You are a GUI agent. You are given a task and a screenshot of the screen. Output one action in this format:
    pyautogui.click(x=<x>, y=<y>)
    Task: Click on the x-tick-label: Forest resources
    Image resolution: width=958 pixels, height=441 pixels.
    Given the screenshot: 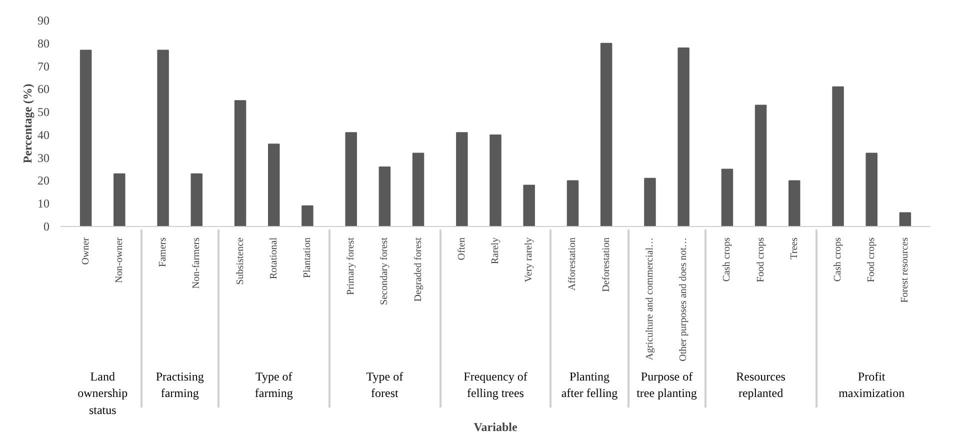 What is the action you would take?
    pyautogui.click(x=905, y=270)
    